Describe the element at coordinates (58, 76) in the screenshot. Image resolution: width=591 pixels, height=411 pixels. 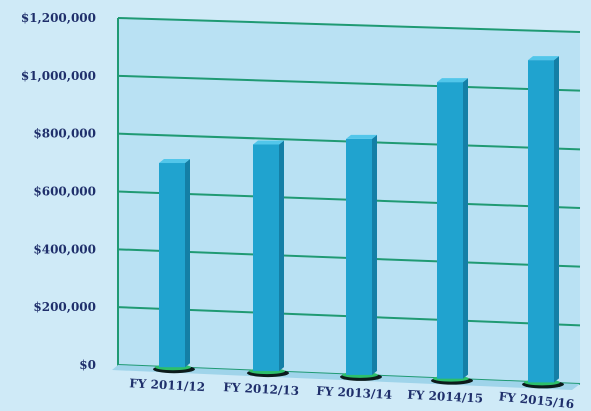
I see `y-tick-label: $1,000,000` at that location.